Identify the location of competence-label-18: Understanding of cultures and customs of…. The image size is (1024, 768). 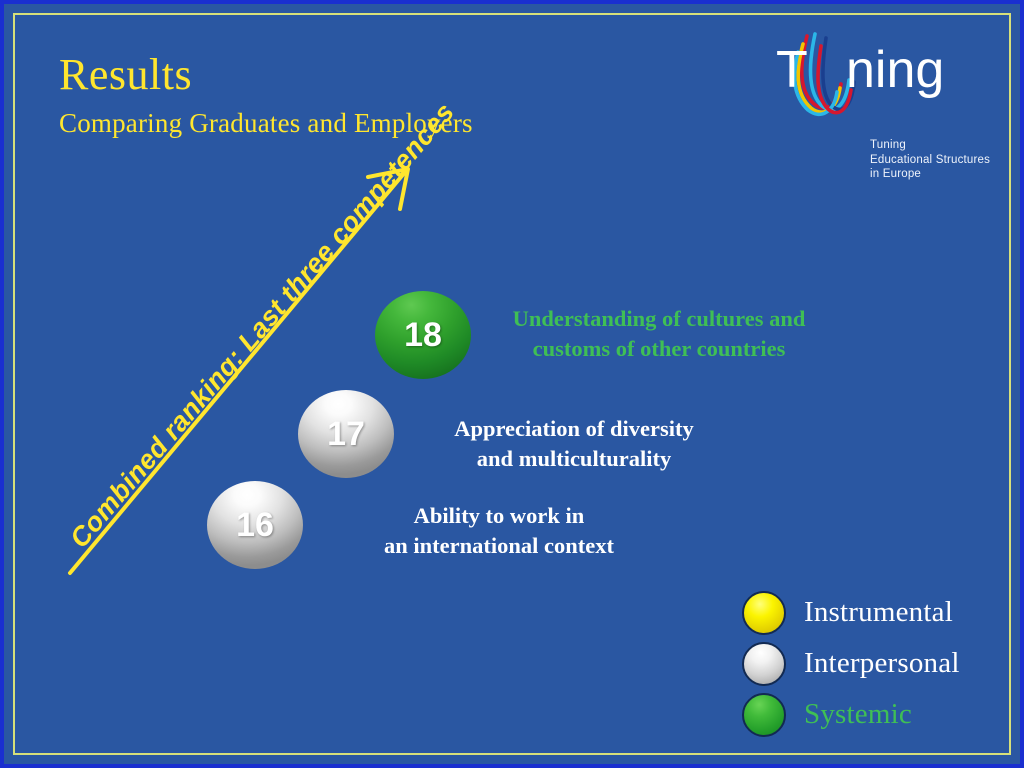
(659, 333).